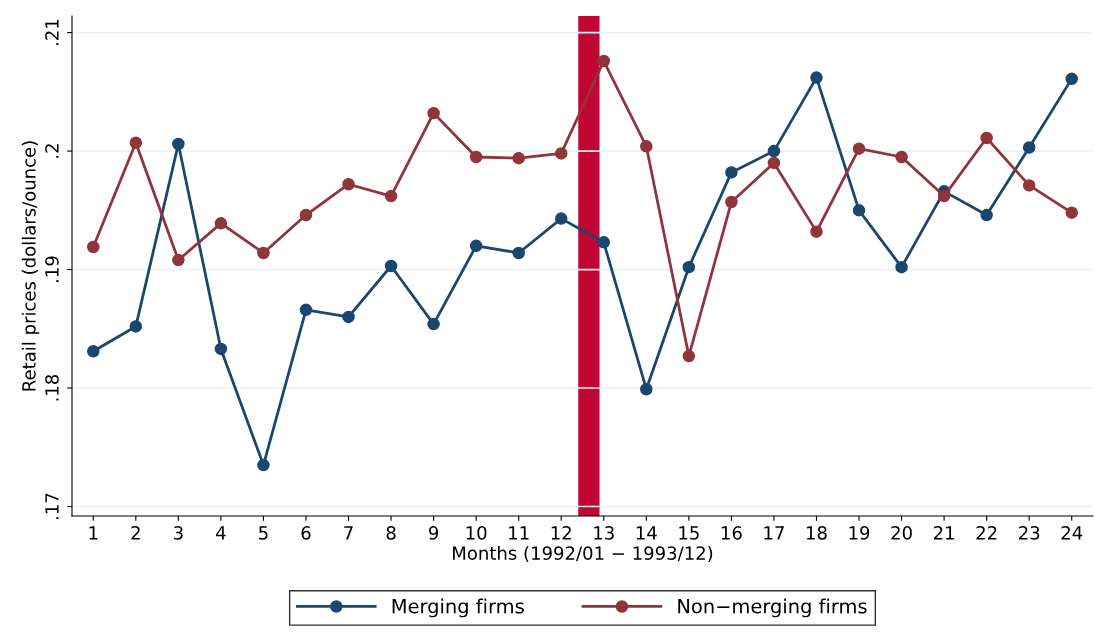  I want to click on y-tick-label: .2, so click(52, 151).